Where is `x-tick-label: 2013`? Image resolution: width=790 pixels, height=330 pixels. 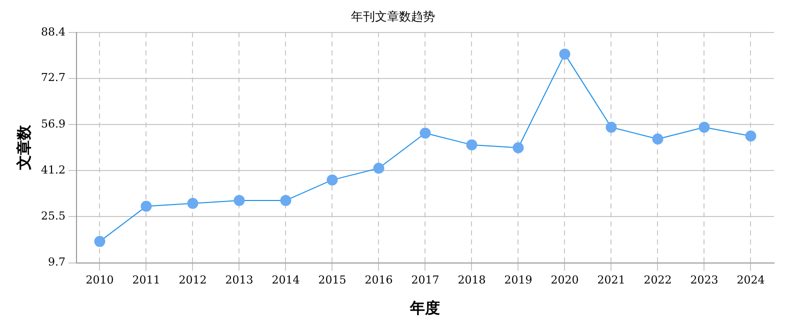 x-tick-label: 2013 is located at coordinates (239, 279).